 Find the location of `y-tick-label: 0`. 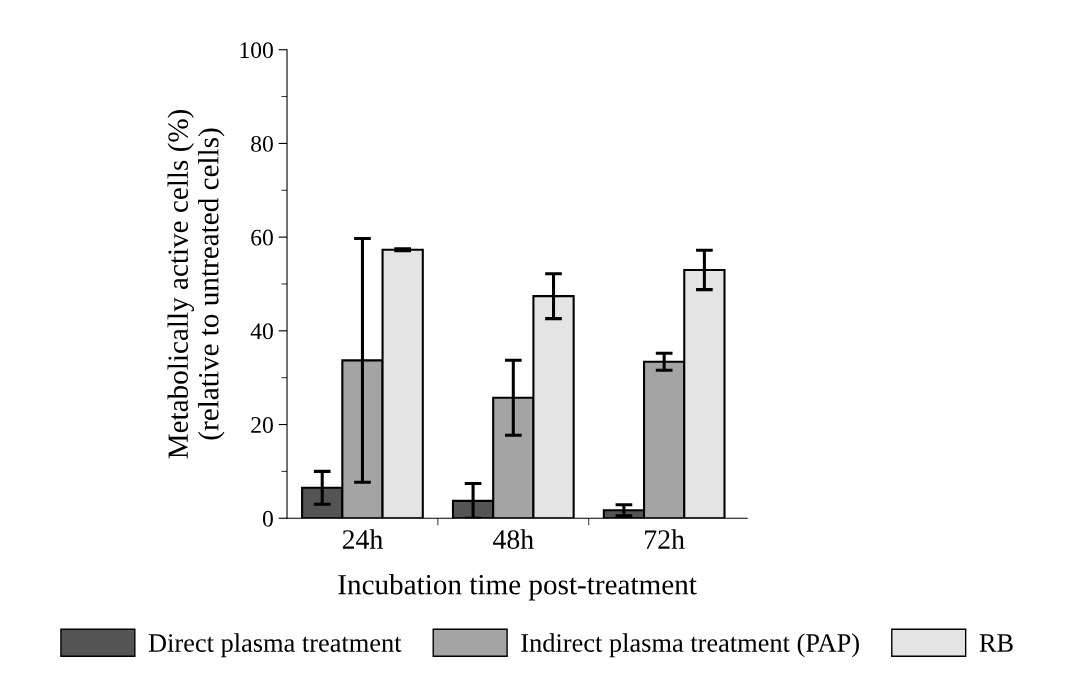

y-tick-label: 0 is located at coordinates (267, 518).